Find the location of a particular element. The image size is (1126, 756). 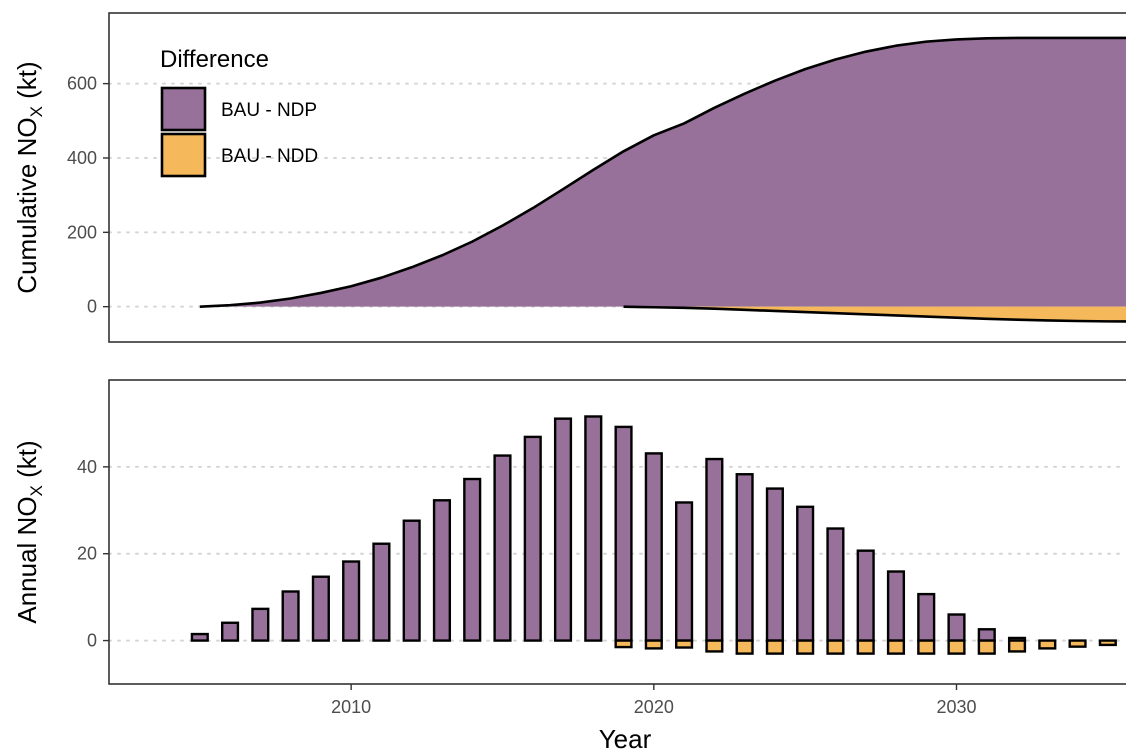

bottom-y-title-suffix: (kt) is located at coordinates (27, 462).